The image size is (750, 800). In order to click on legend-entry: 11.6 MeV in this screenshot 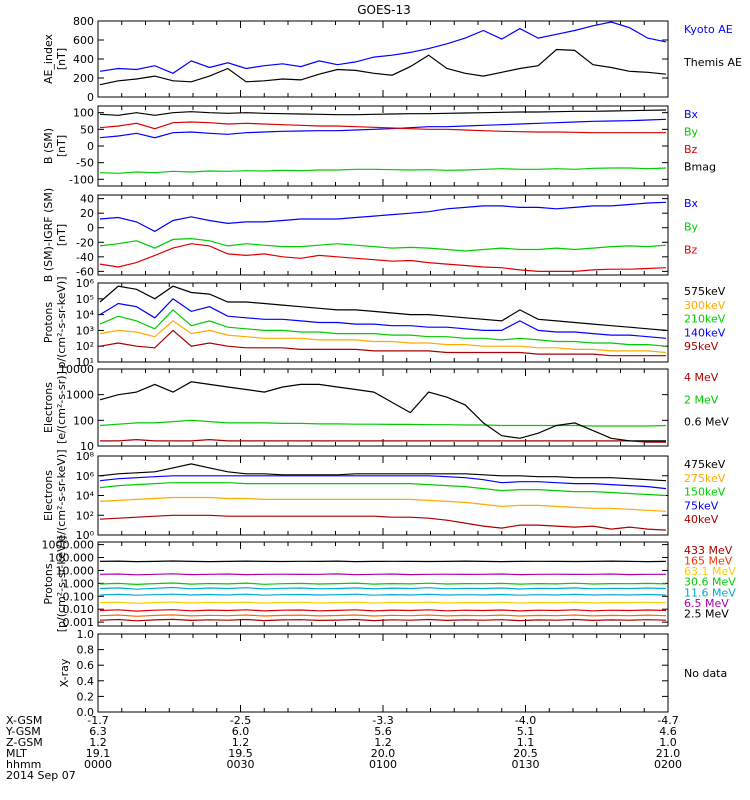, I will do `click(710, 592)`.